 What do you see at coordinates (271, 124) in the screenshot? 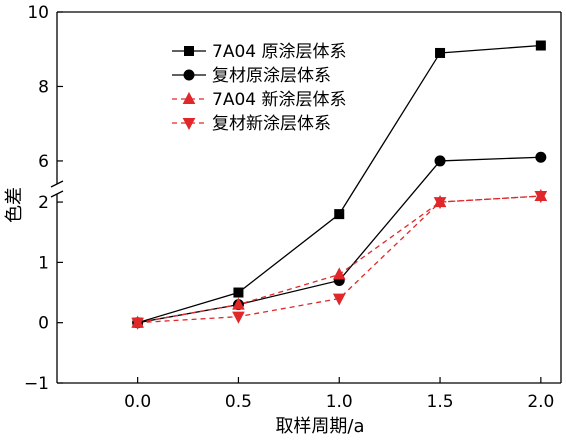
I see `legend-label: 复材新涂层体系` at bounding box center [271, 124].